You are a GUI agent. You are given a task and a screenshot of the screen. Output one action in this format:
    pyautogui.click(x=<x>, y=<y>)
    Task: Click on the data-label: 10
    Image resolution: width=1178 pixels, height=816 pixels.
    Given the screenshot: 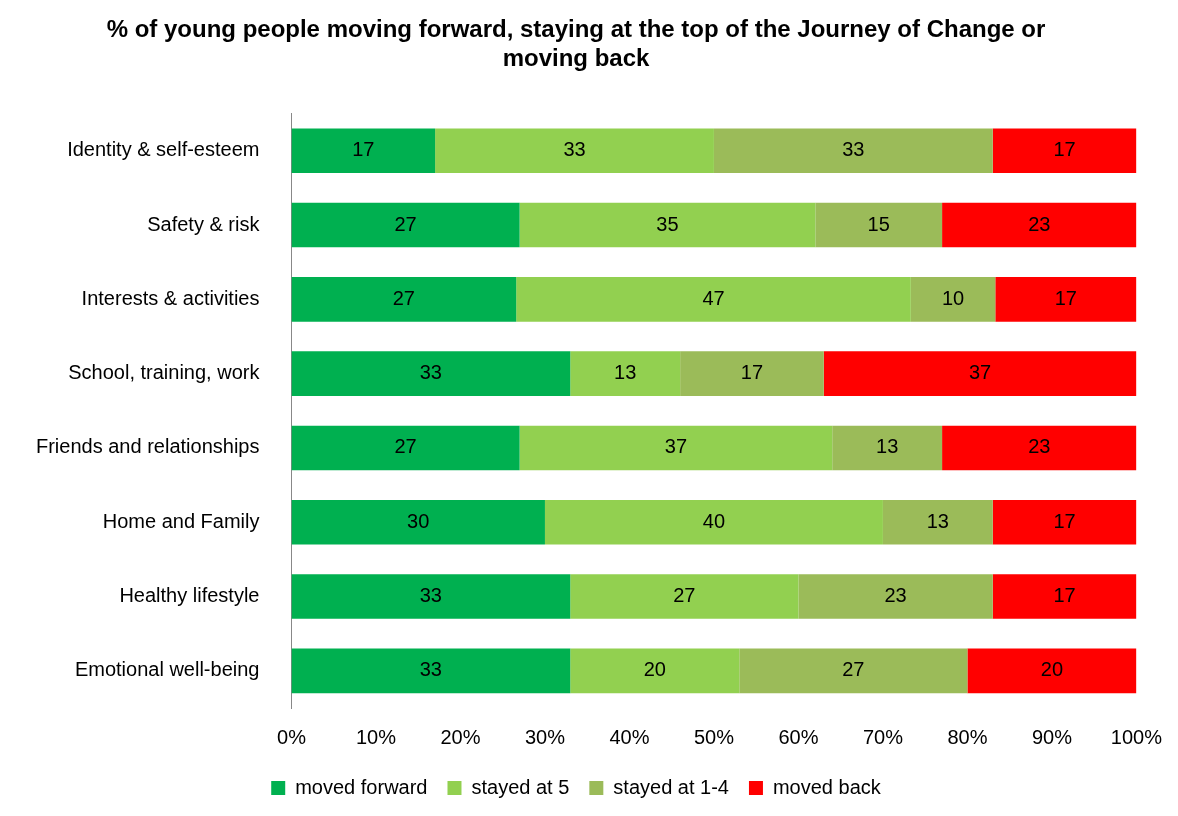 What is the action you would take?
    pyautogui.click(x=953, y=297)
    